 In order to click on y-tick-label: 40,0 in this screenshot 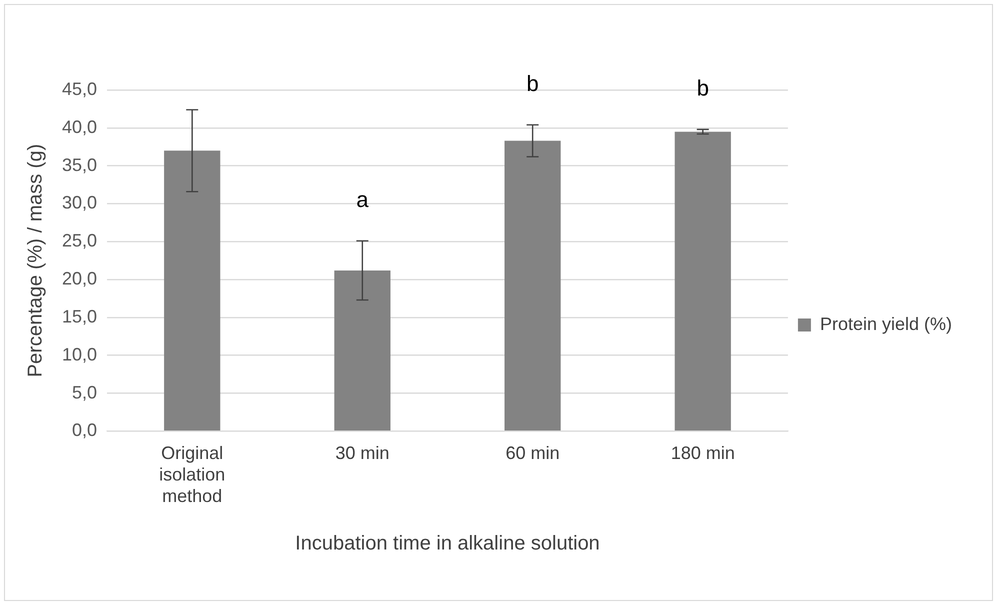, I will do `click(80, 126)`.